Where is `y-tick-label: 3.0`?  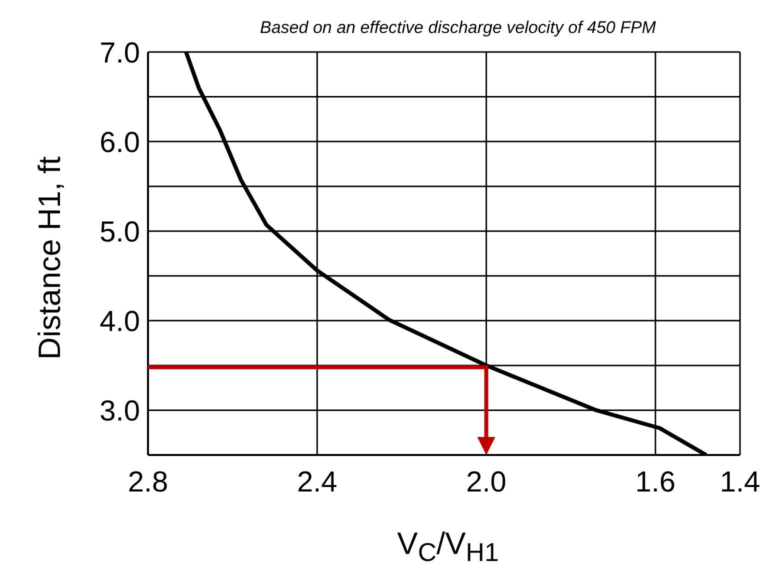 y-tick-label: 3.0 is located at coordinates (120, 412).